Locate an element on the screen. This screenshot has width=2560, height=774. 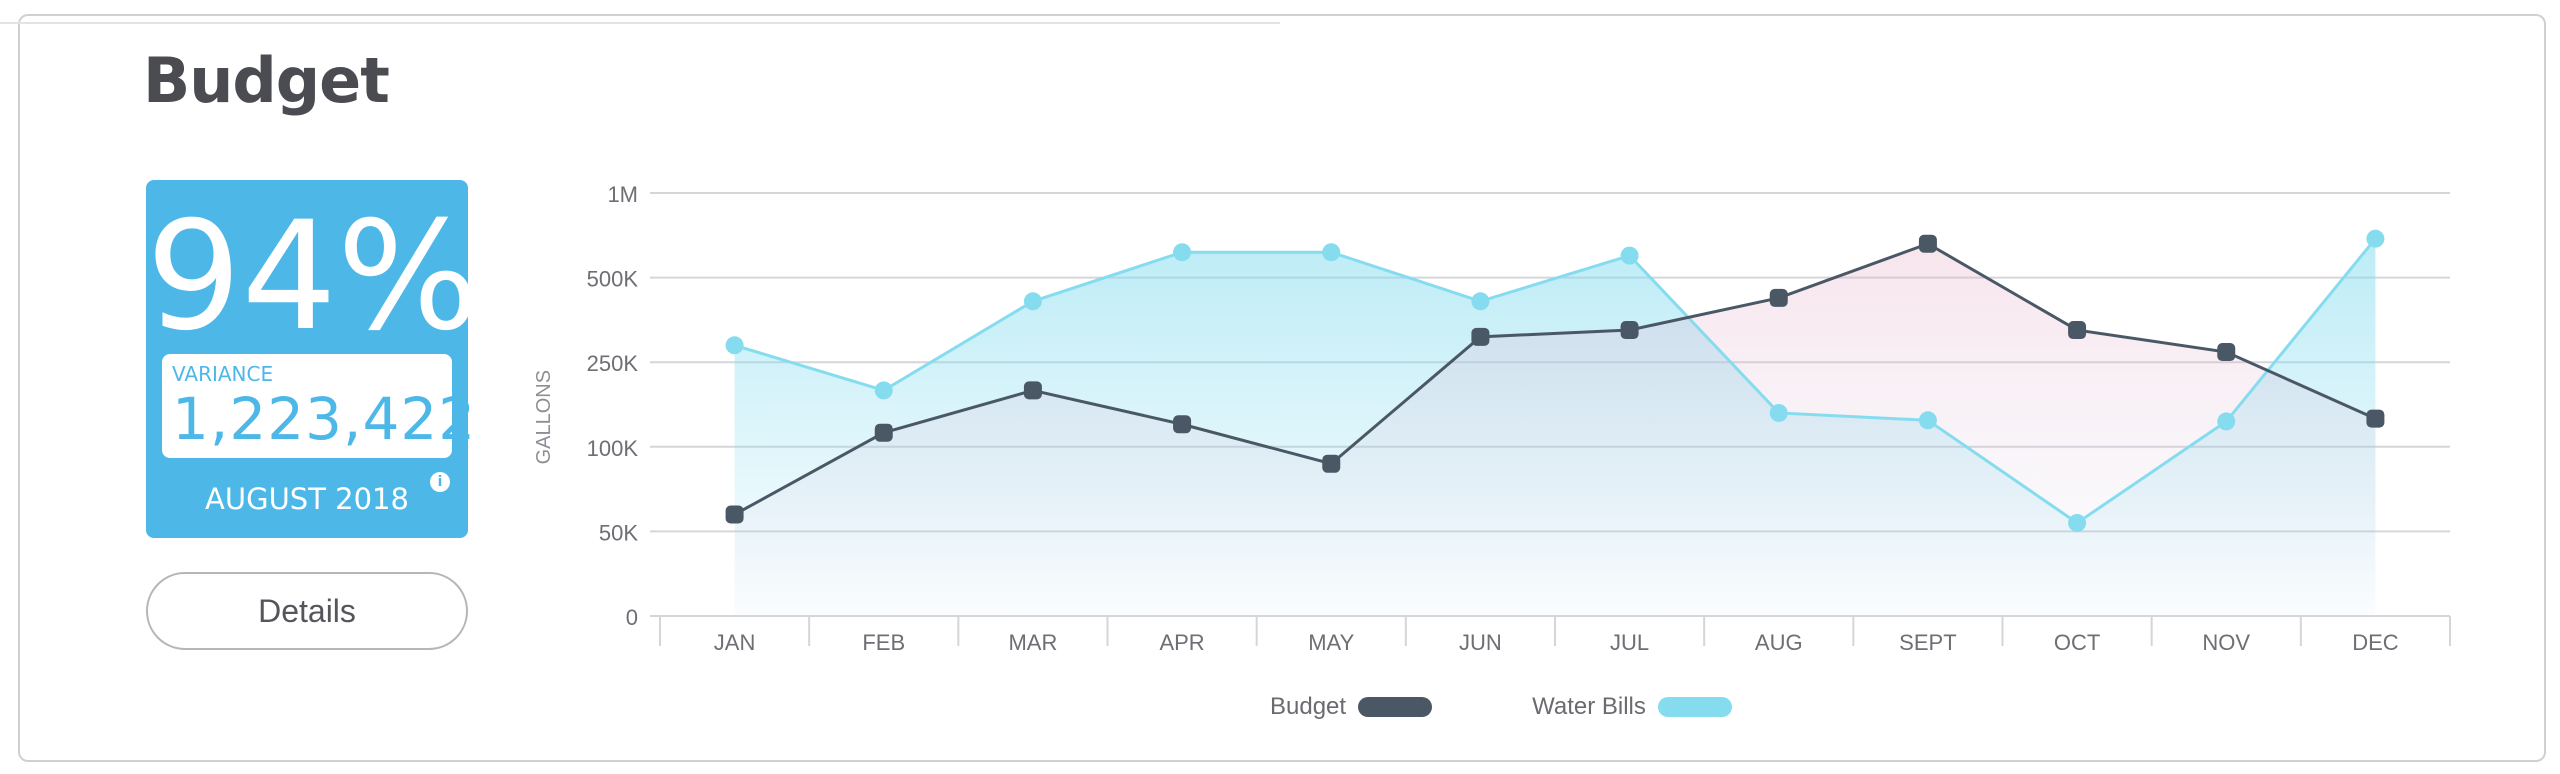
x-tick-label: OCT is located at coordinates (2077, 642).